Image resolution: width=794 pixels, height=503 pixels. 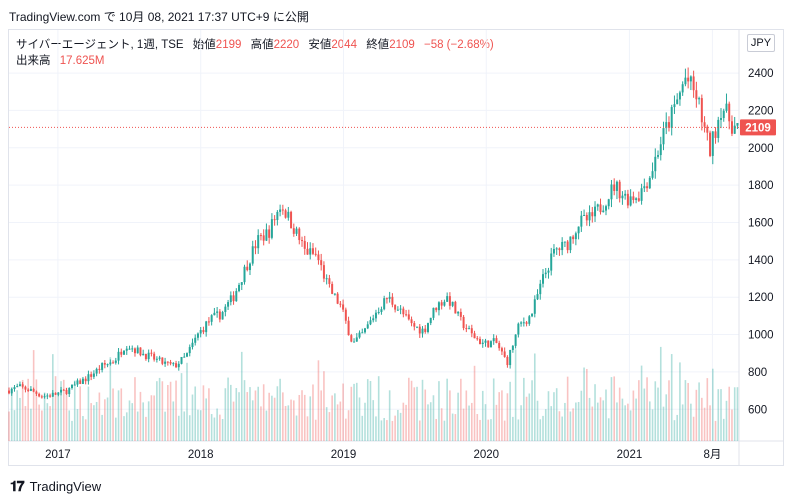 What do you see at coordinates (758, 127) in the screenshot?
I see `last-price-badge` at bounding box center [758, 127].